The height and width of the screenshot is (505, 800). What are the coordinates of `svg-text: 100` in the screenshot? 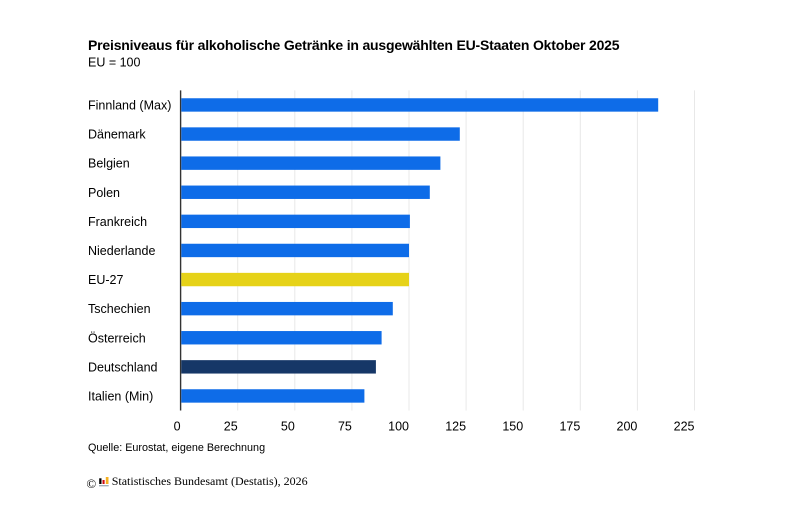 It's located at (398, 427).